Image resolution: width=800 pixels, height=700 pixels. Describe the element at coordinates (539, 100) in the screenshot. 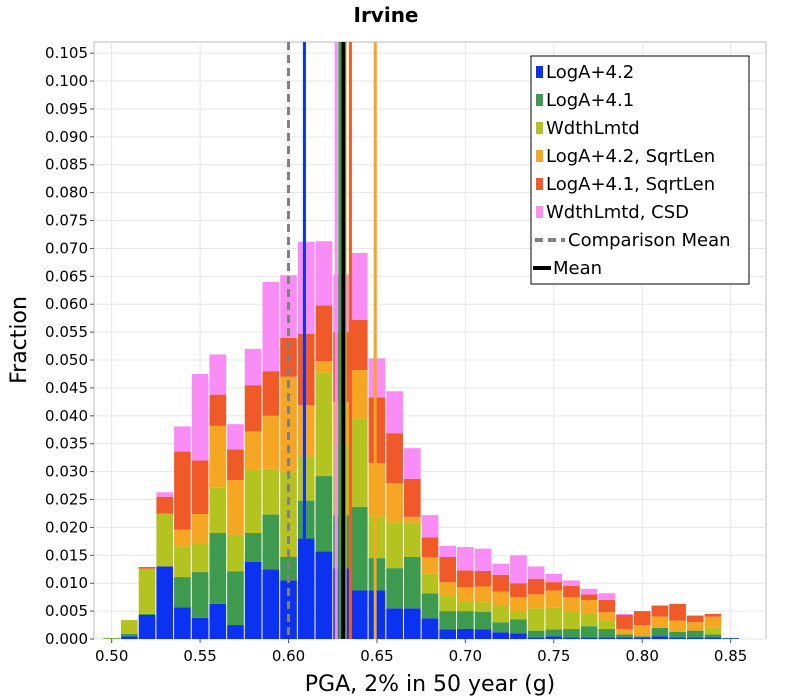

I see `legend-swatch` at that location.